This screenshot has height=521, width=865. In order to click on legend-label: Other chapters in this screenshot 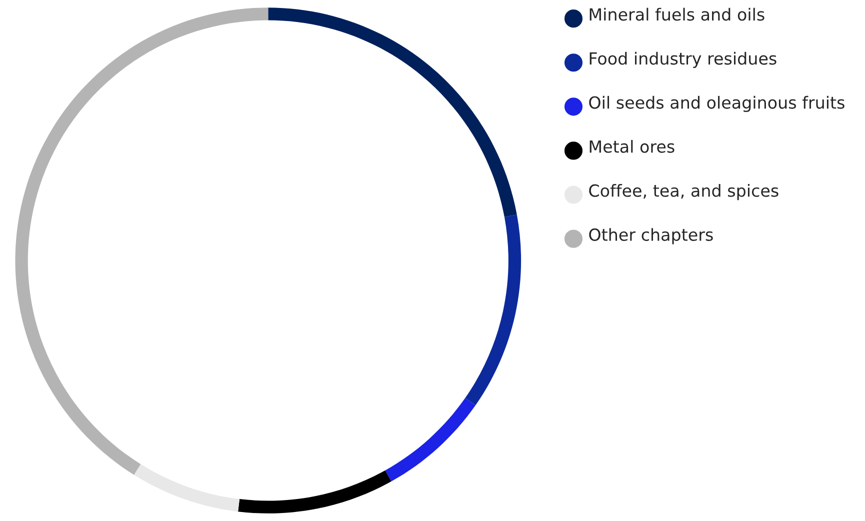, I will do `click(651, 236)`.